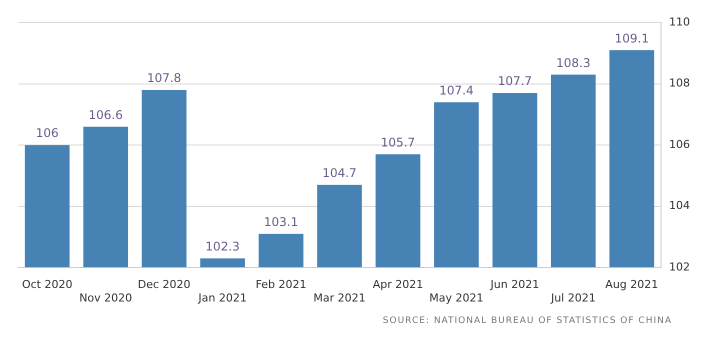 Image resolution: width=710 pixels, height=343 pixels. What do you see at coordinates (105, 297) in the screenshot?
I see `x-tick-label: Nov 2020` at bounding box center [105, 297].